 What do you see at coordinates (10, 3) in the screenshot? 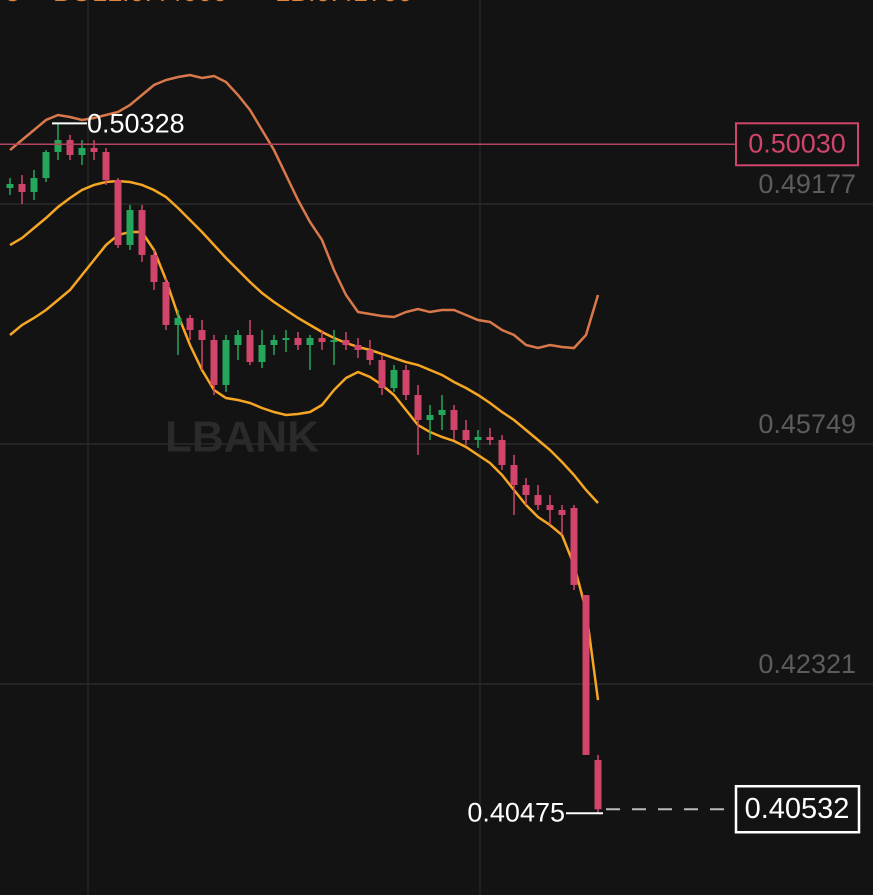
I see `legend-entry: 73` at bounding box center [10, 3].